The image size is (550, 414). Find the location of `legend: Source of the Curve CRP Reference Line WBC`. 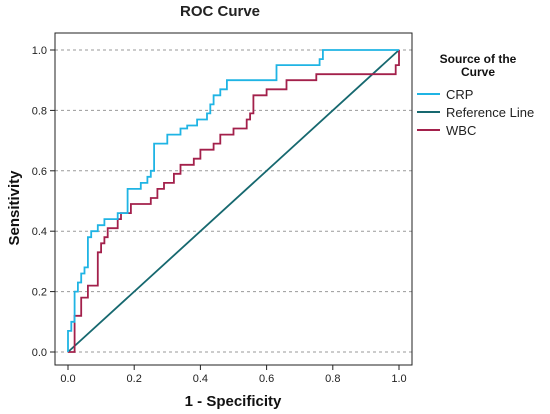

legend: Source of the Curve CRP Reference Line WBC is located at coordinates (475, 95).